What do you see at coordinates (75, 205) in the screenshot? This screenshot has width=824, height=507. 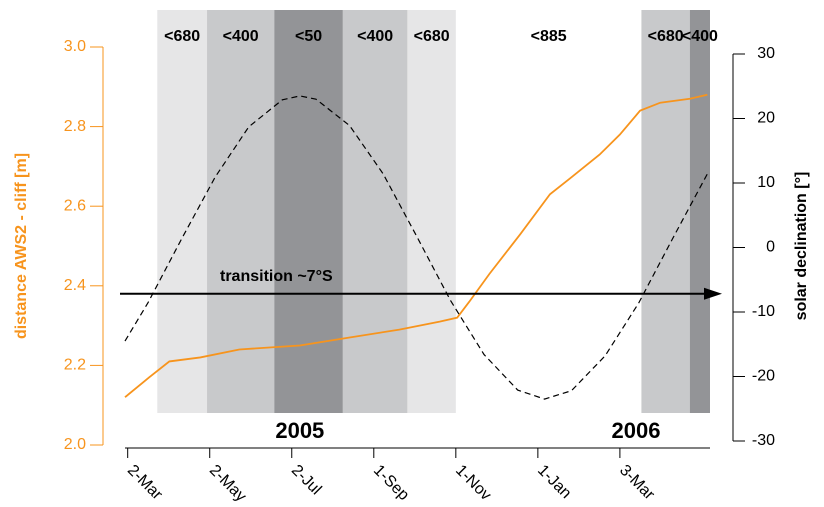 I see `y-tick-label: 2.6` at bounding box center [75, 205].